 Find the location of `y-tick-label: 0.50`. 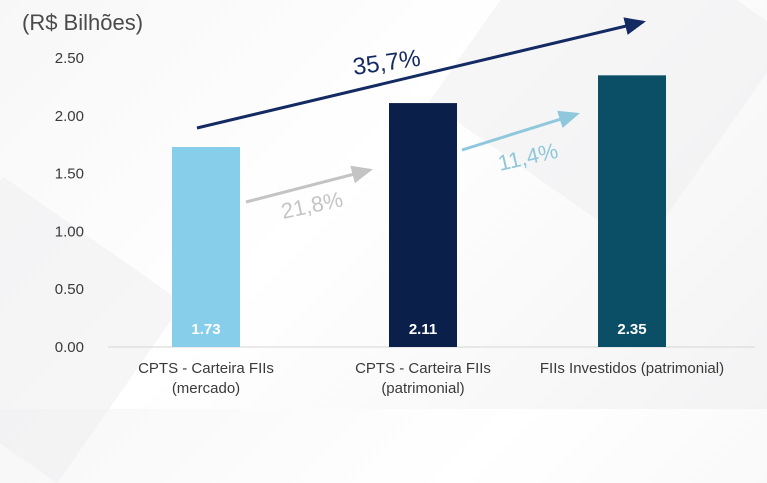

y-tick-label: 0.50 is located at coordinates (69, 289).